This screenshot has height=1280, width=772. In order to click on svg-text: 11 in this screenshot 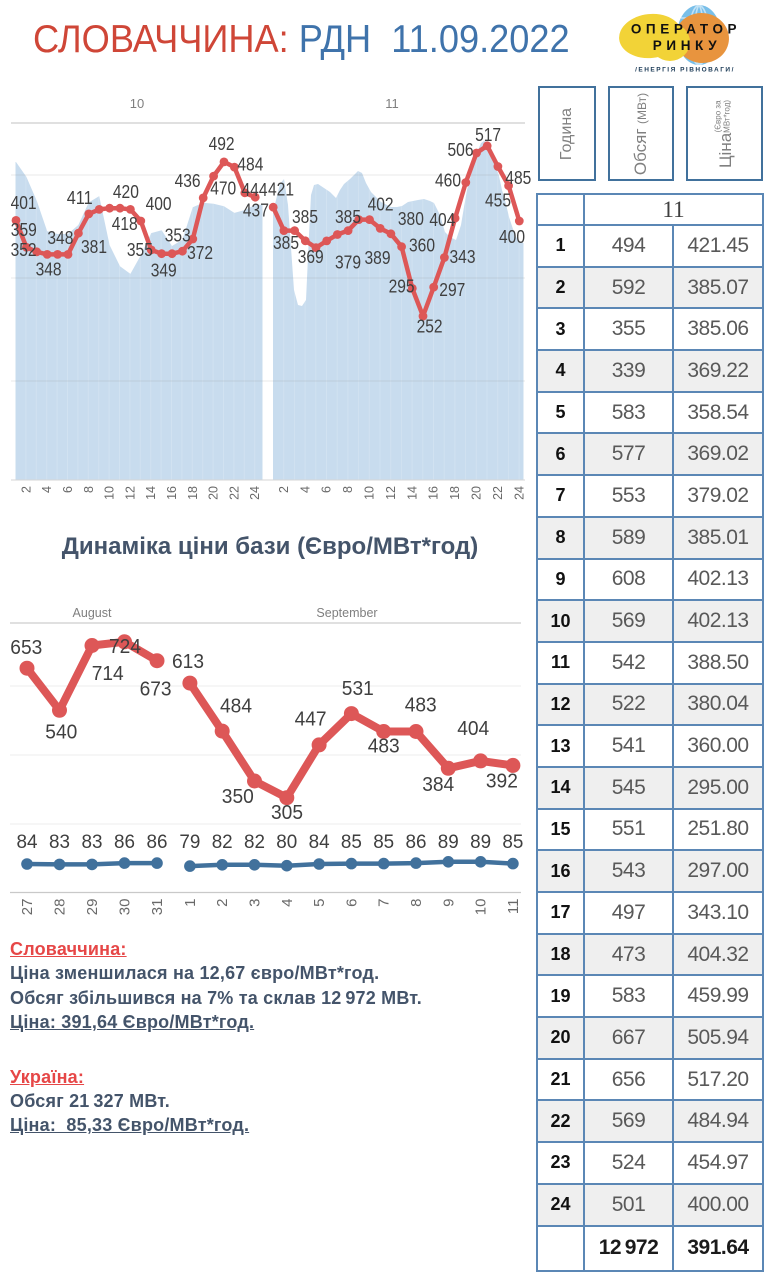, I will do `click(392, 103)`.